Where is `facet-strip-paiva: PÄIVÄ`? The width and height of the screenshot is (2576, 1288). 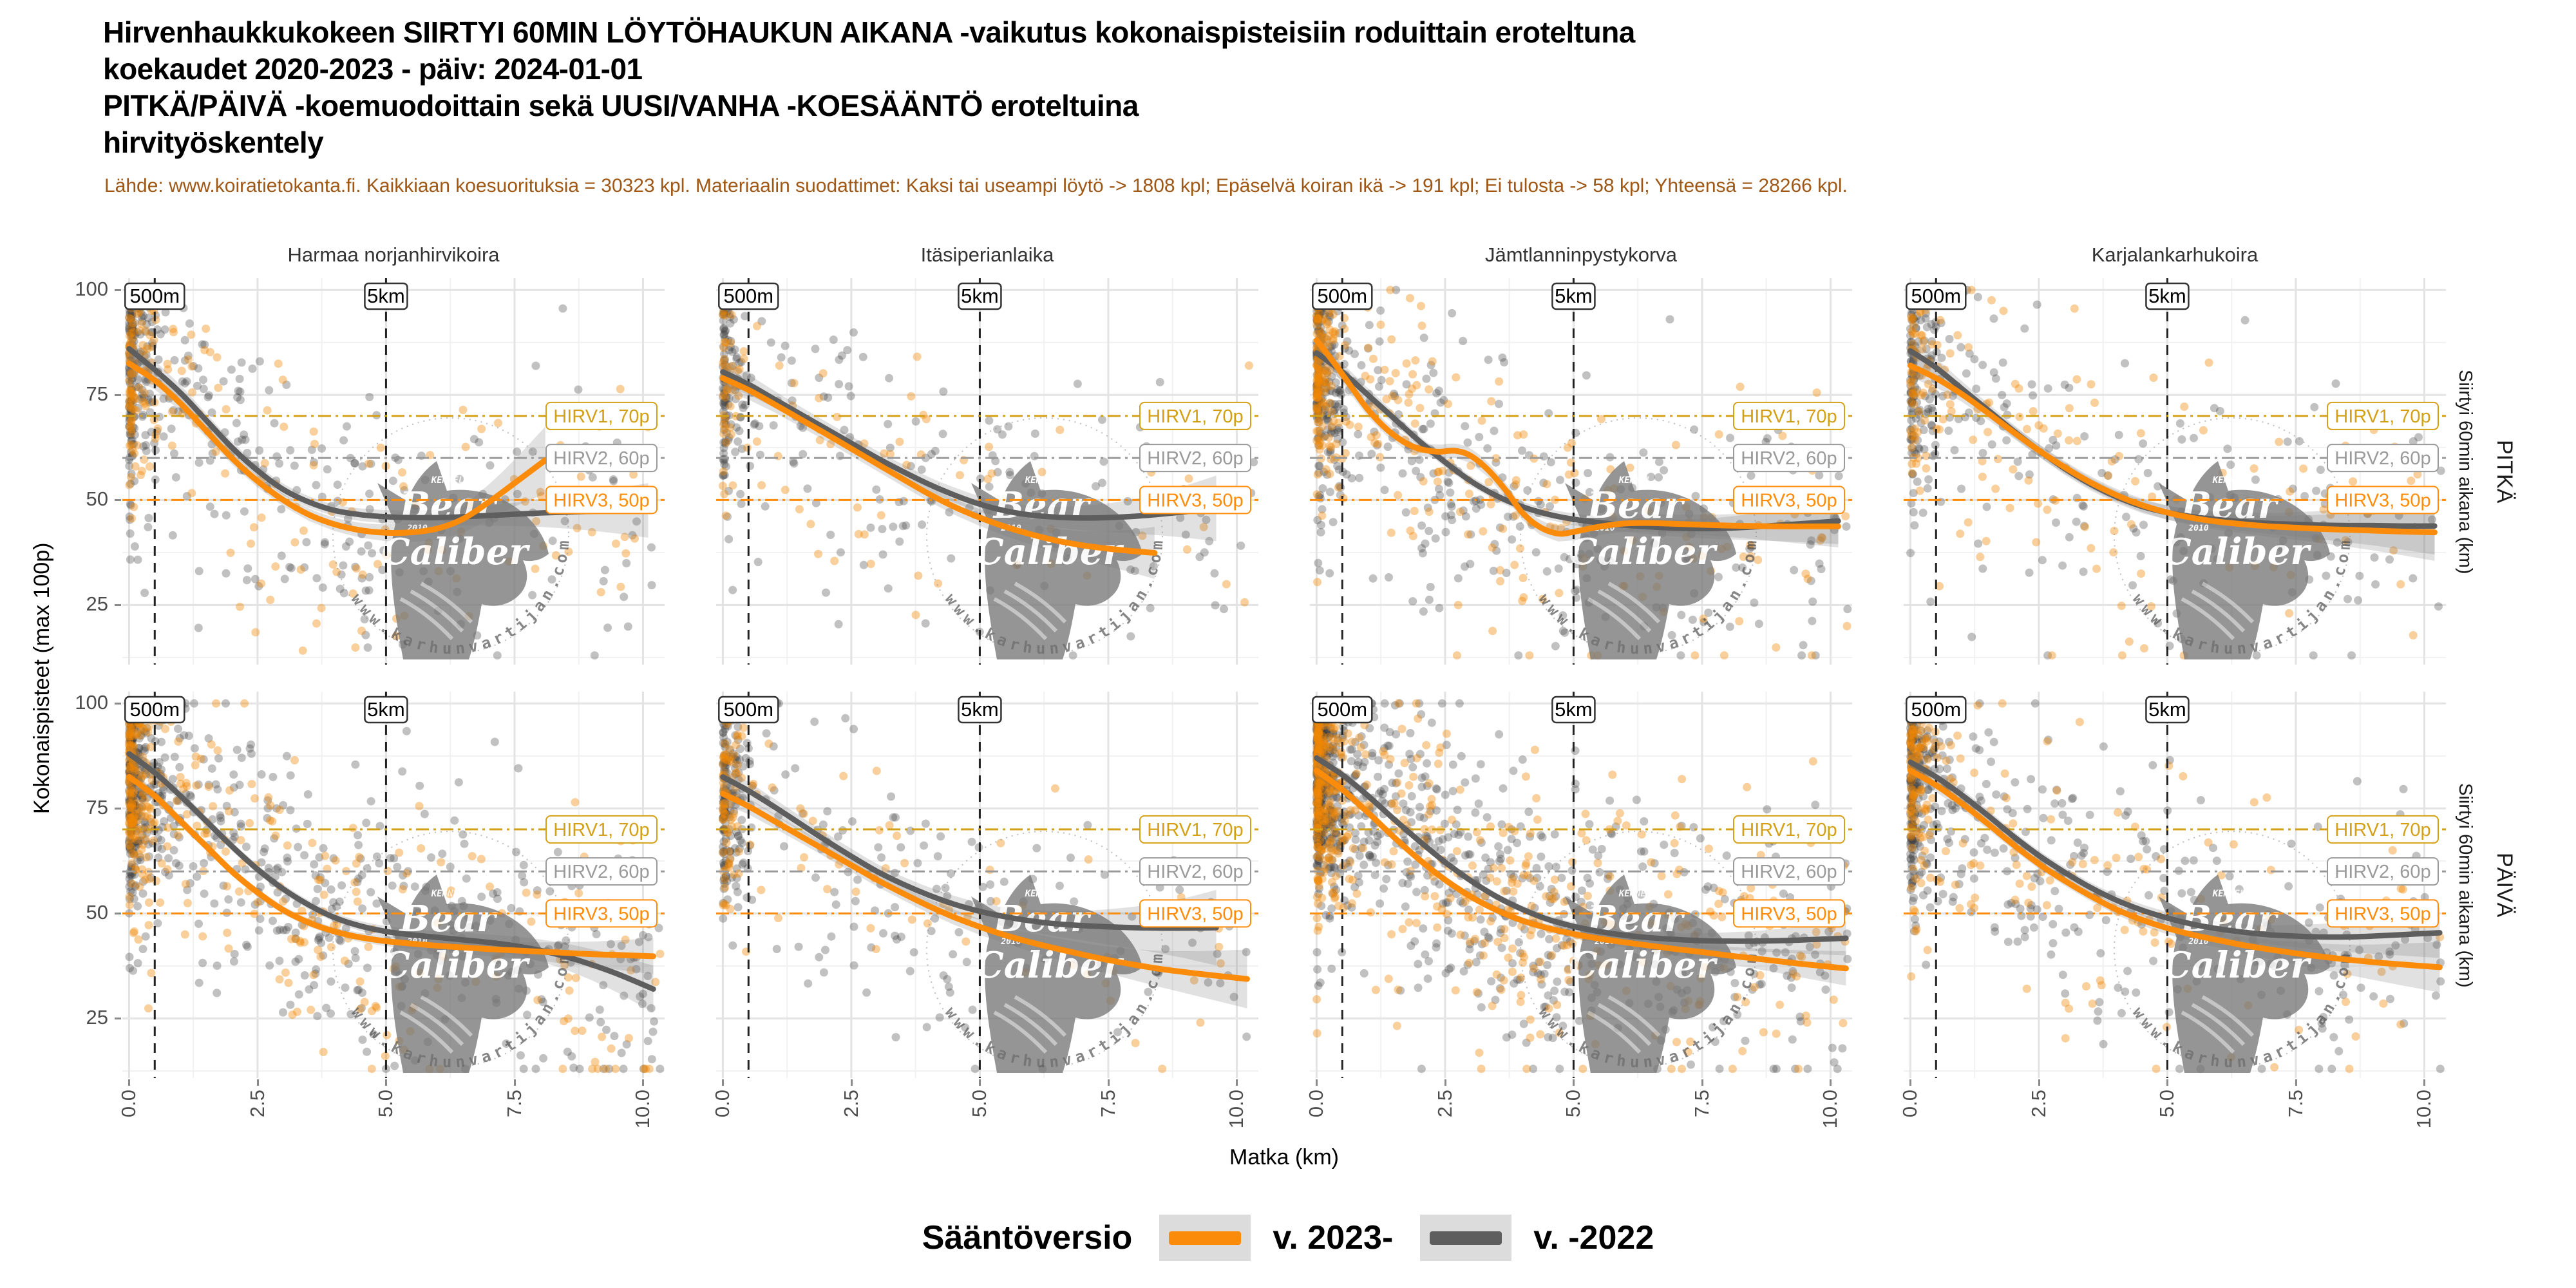
facet-strip-paiva: PÄIVÄ is located at coordinates (2504, 885).